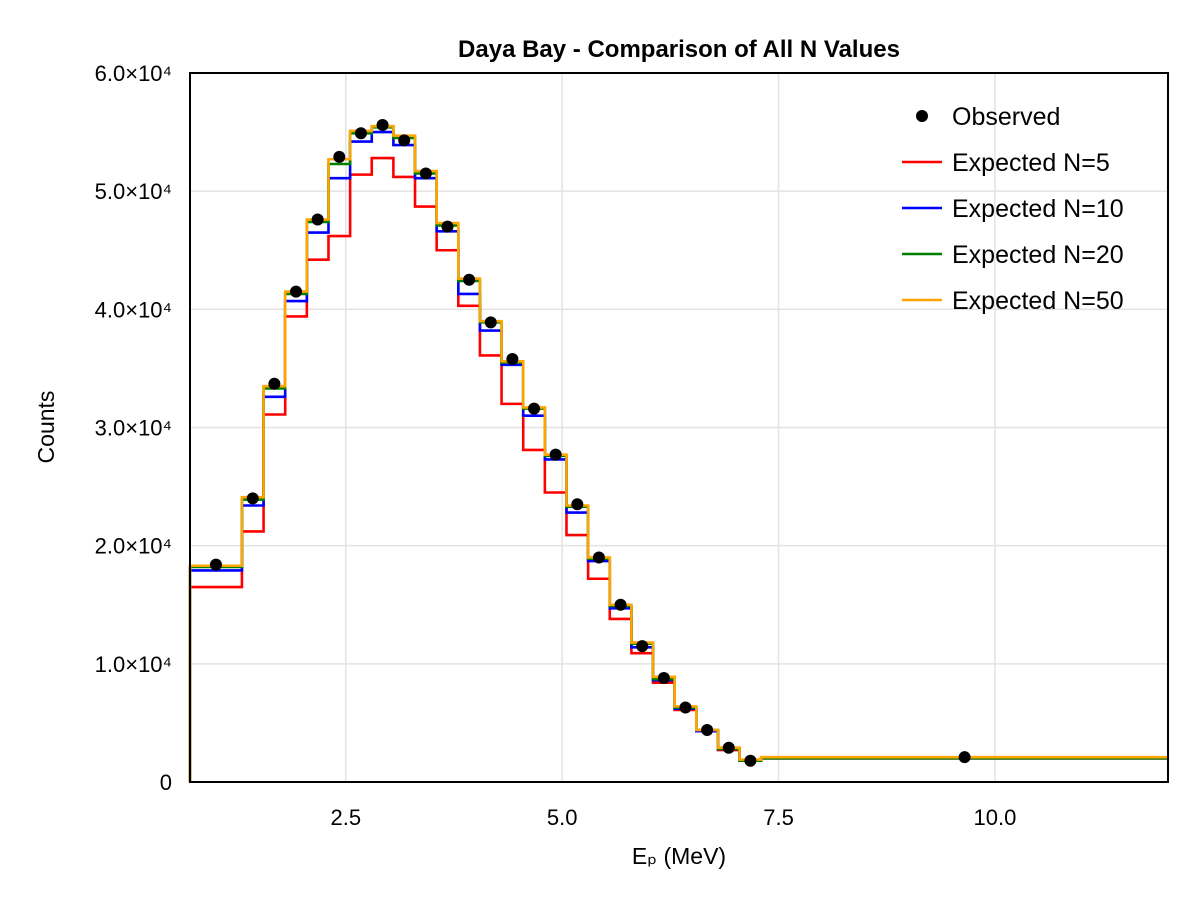  Describe the element at coordinates (1031, 163) in the screenshot. I see `legend-label-n5: Expected N=5` at that location.